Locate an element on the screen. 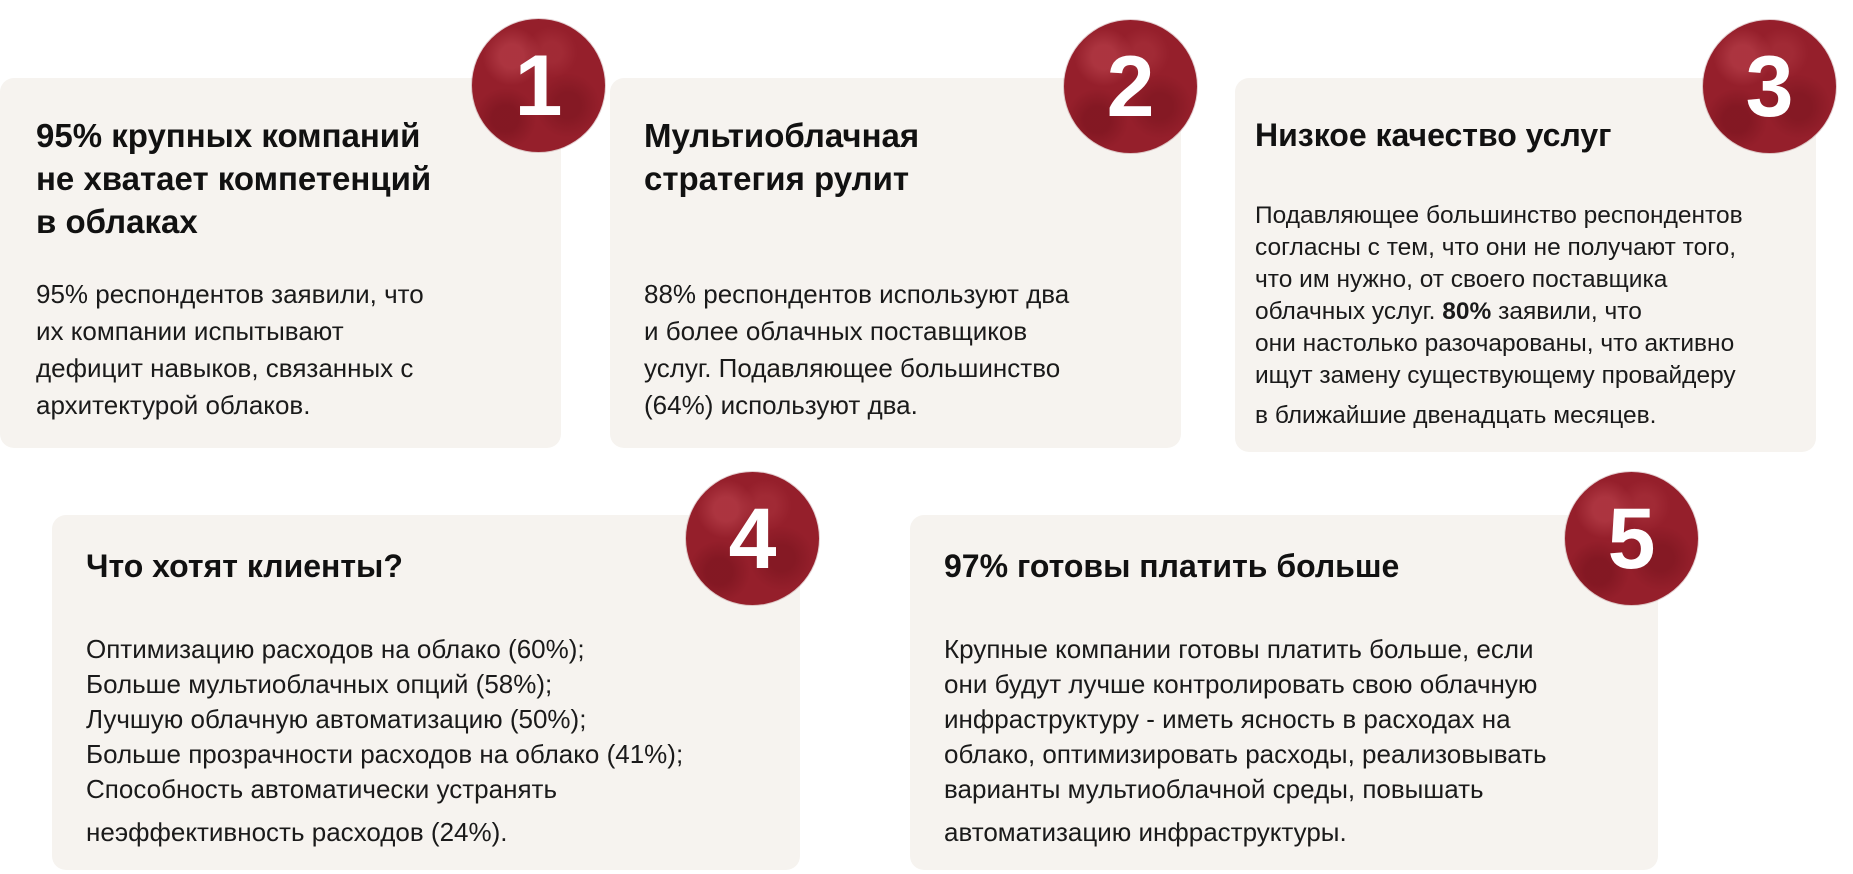 The height and width of the screenshot is (874, 1853). card-4-body-line: Лучшую облачную автоматизацию (50%); is located at coordinates (336, 719).